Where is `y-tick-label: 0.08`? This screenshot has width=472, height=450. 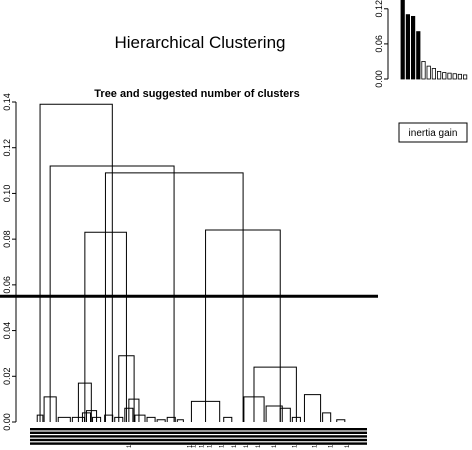
y-tick-label: 0.08 is located at coordinates (7, 239).